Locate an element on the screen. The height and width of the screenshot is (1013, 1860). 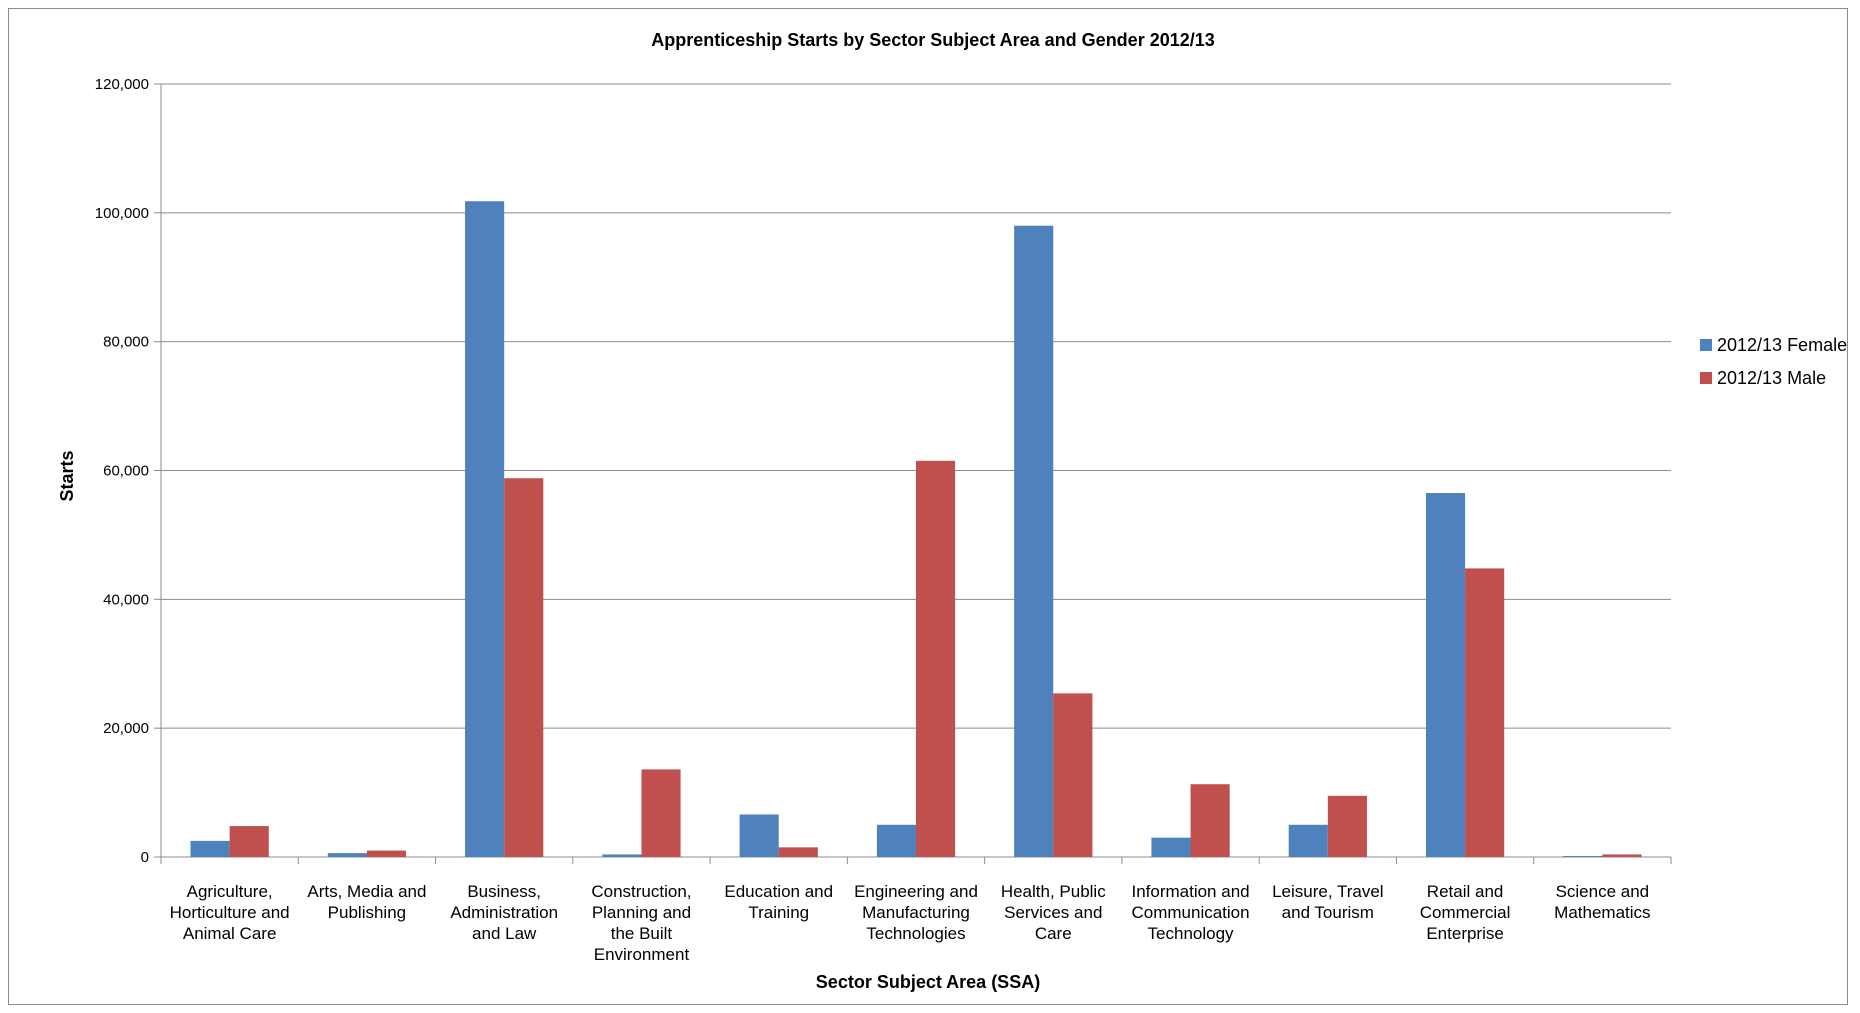
x-category-label: Health, Public Services and Care is located at coordinates (1053, 912).